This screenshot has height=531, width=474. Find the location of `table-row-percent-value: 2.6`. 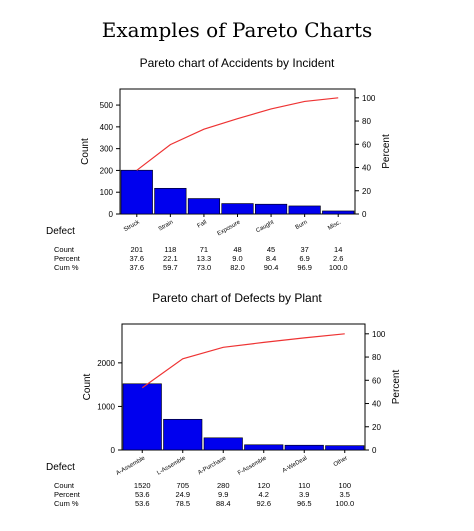

table-row-percent-value: 2.6 is located at coordinates (338, 258).